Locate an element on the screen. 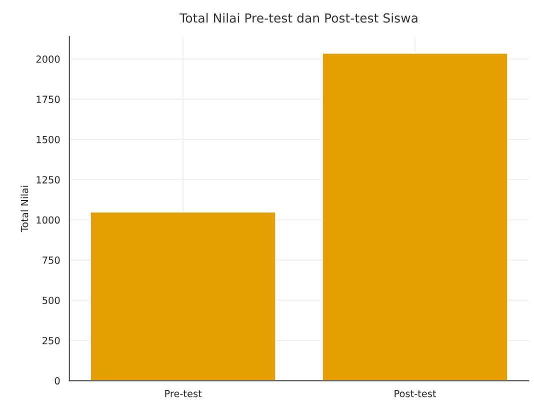 This screenshot has width=534, height=405. y-tick-label: 2000 is located at coordinates (48, 59).